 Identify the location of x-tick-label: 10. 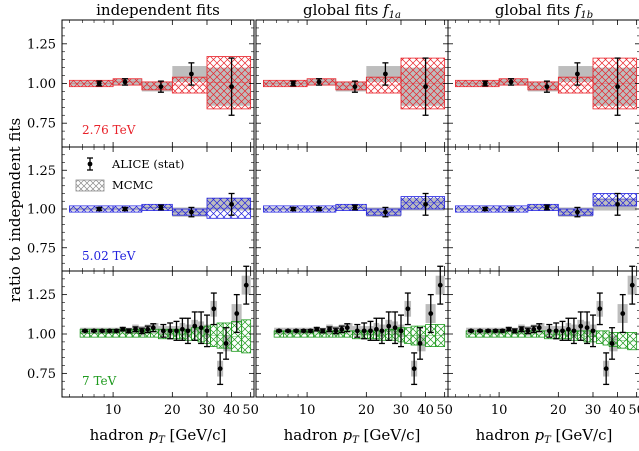
(113, 410).